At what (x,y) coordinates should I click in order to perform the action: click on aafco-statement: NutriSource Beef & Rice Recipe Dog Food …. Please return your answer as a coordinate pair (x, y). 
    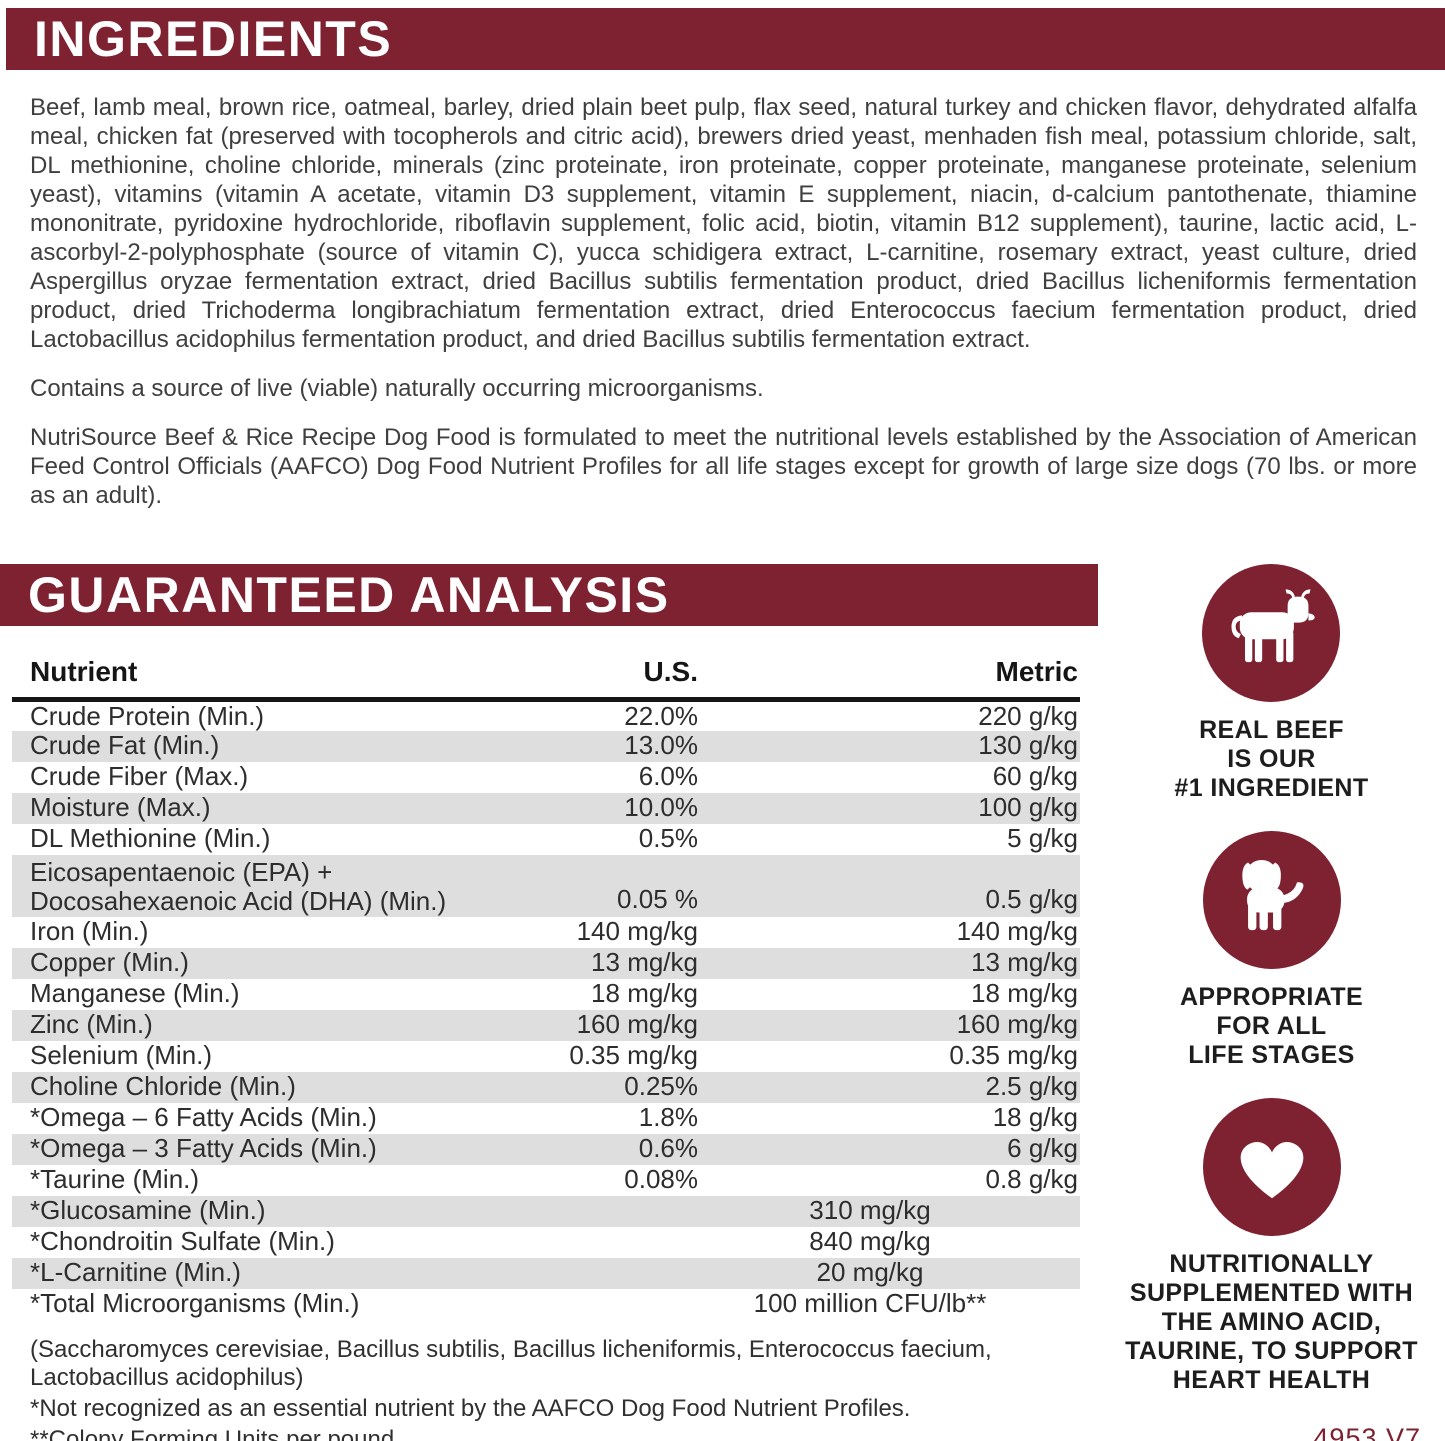
    Looking at the image, I should click on (723, 466).